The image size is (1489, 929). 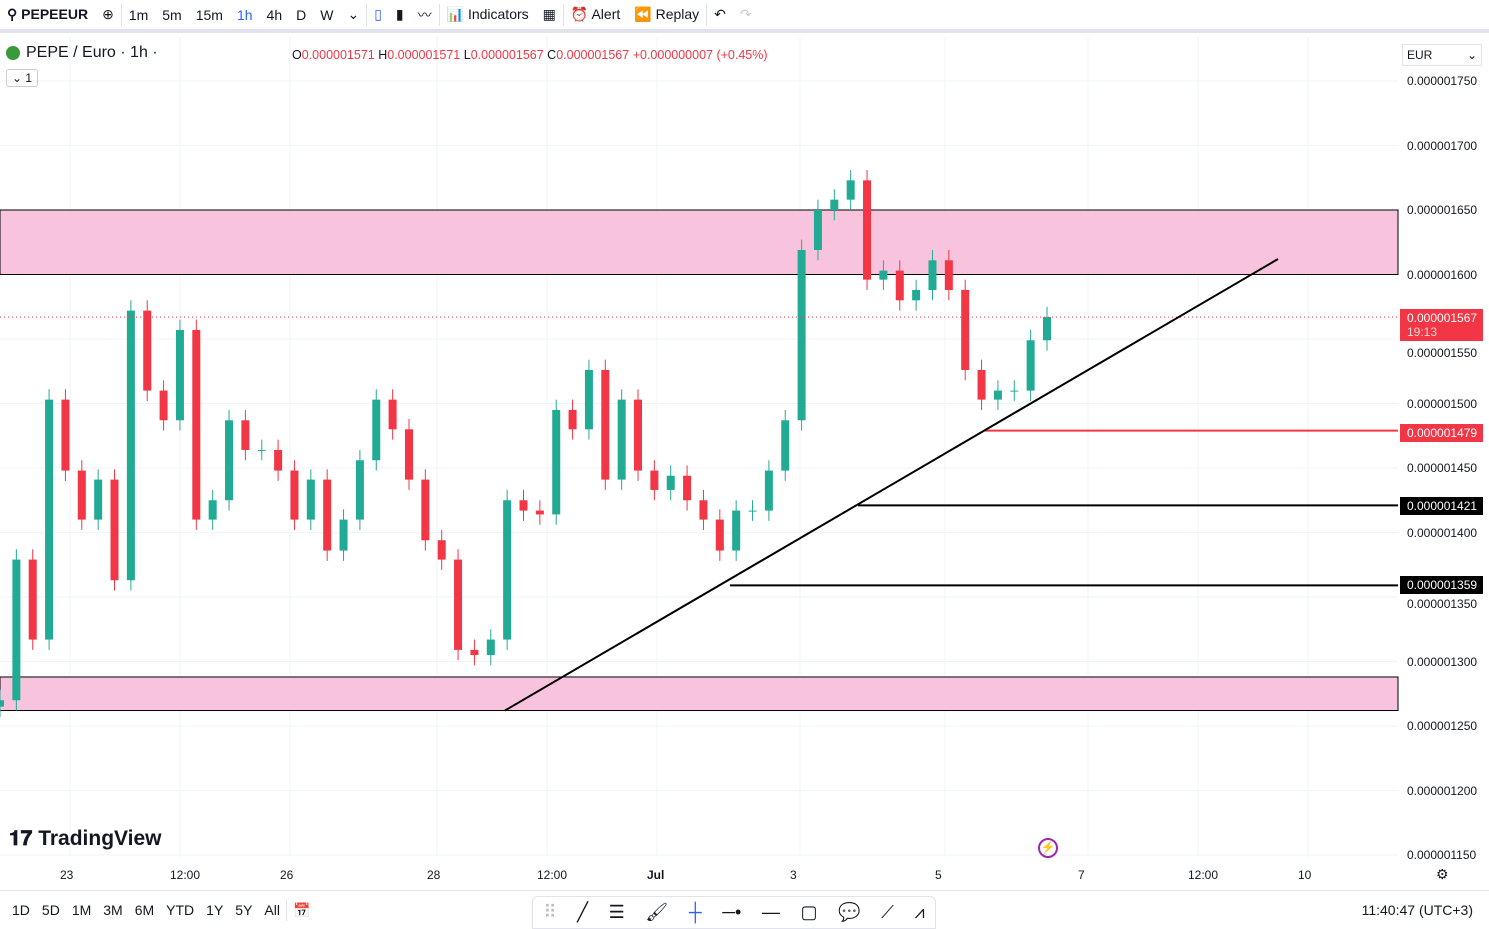 I want to click on line-chart-icon: 〰, so click(x=424, y=14).